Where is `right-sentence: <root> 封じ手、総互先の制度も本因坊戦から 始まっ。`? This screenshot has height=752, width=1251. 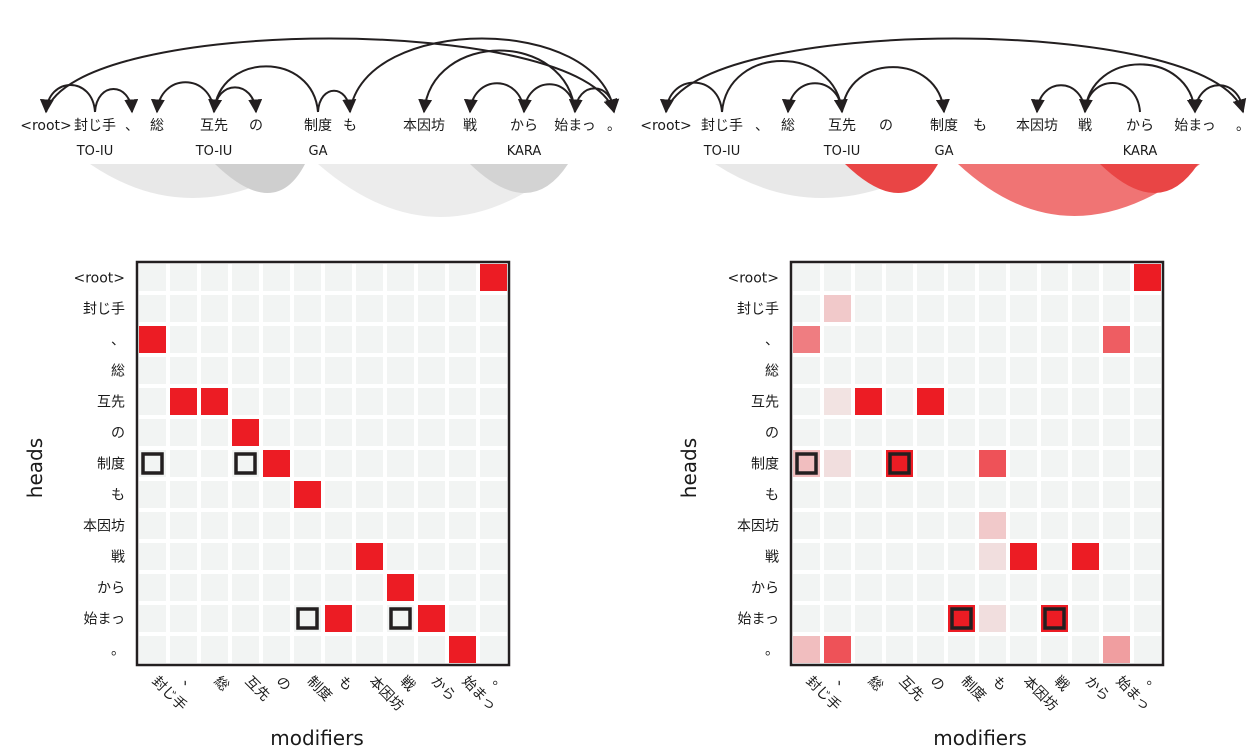
right-sentence: <root> 封じ手、総互先の制度も本因坊戦から 始まっ。 is located at coordinates (945, 126).